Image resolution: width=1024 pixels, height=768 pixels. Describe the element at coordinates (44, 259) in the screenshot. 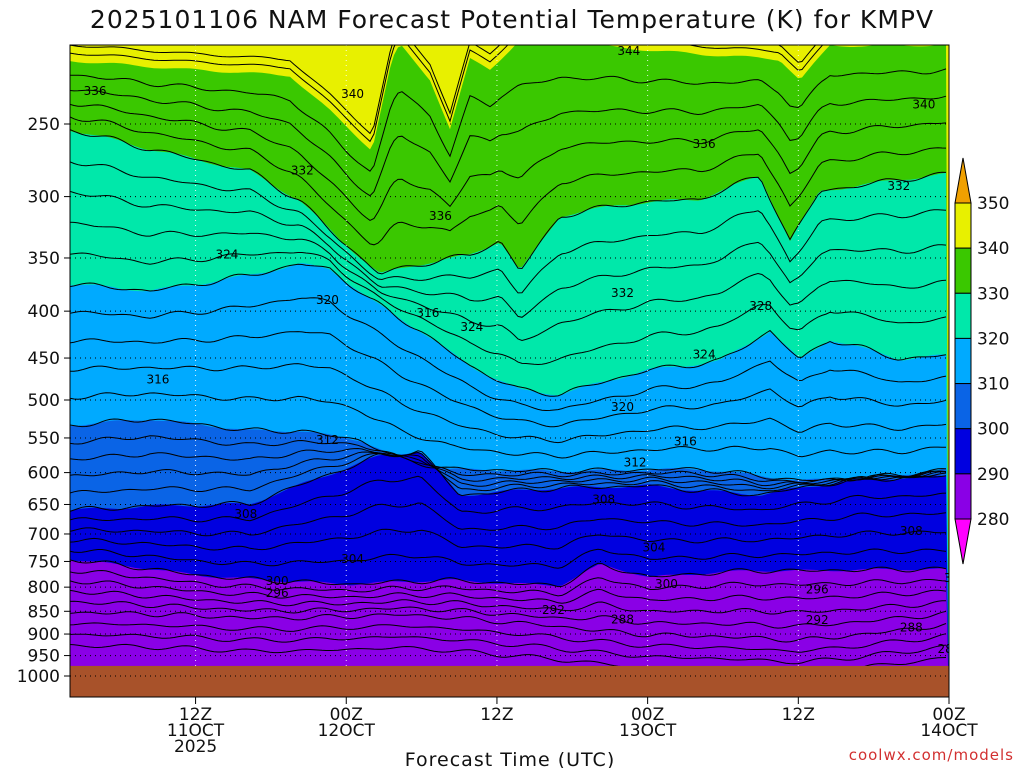

I see `y-tick-label: 350` at that location.